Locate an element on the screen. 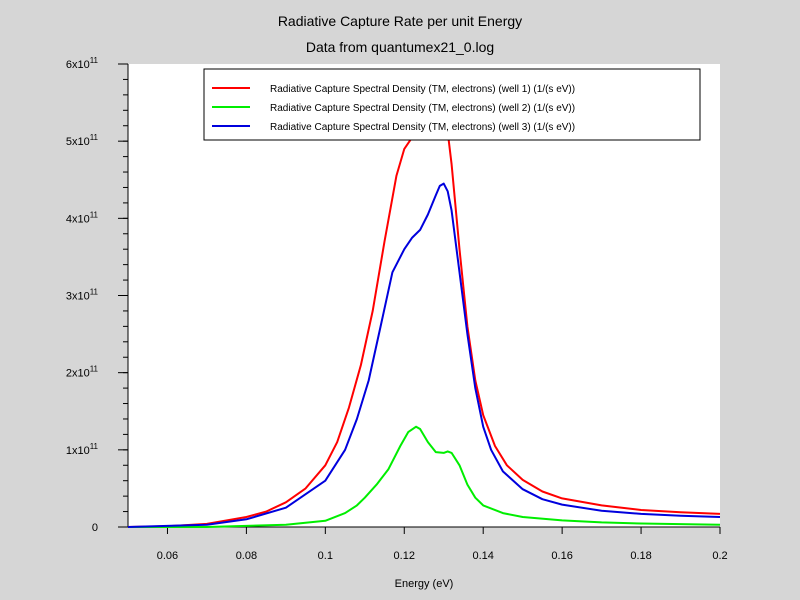 The width and height of the screenshot is (800, 600). x-tick-label: 0.2 is located at coordinates (719, 556).